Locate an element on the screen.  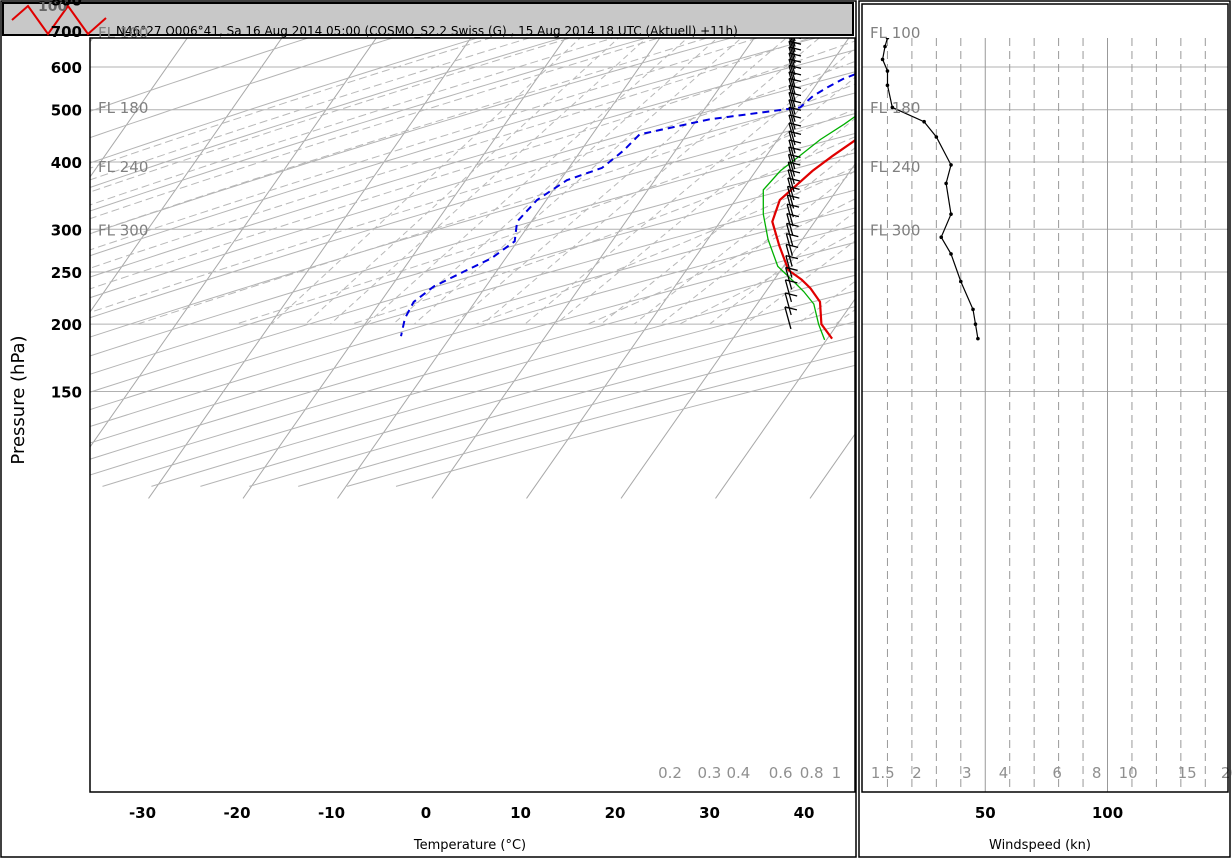
mixing-ratio-label: 6 is located at coordinates (1057, 773).